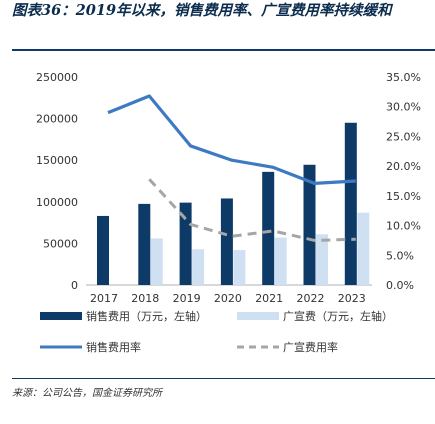  What do you see at coordinates (146, 316) in the screenshot?
I see `legend-label: 销售费用（万元，左轴）` at bounding box center [146, 316].